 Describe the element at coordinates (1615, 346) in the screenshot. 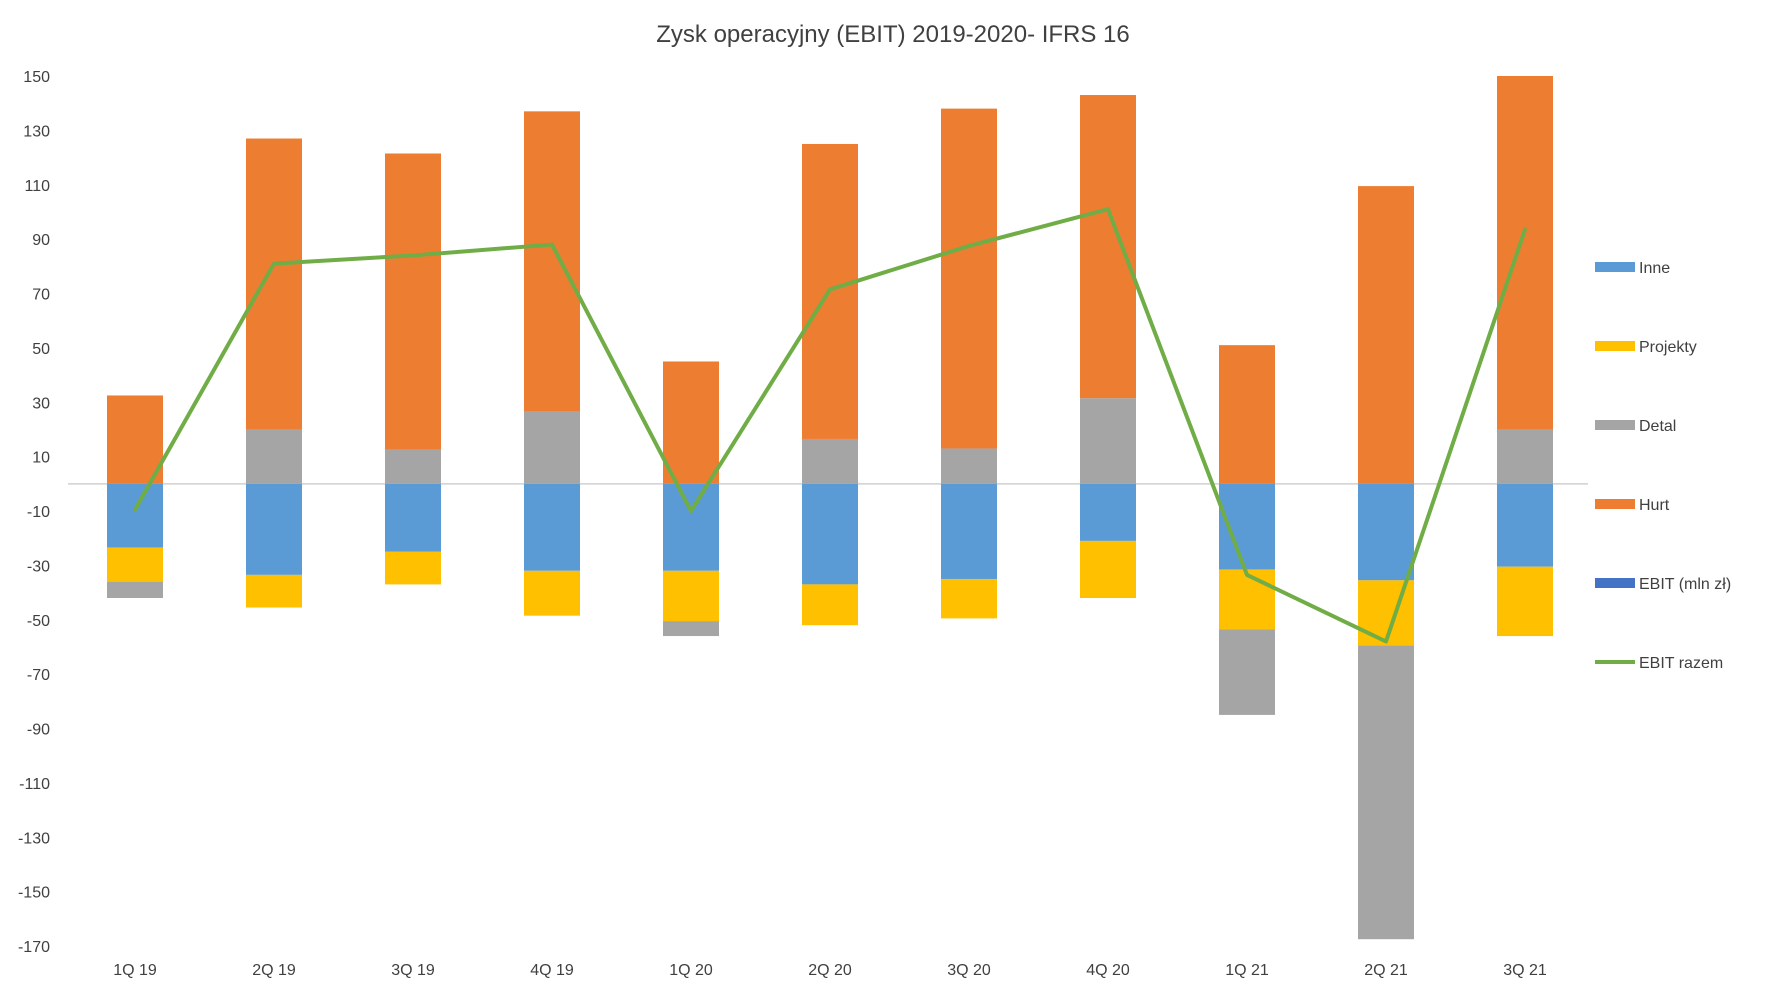

I see `legend-swatch-projekty` at that location.